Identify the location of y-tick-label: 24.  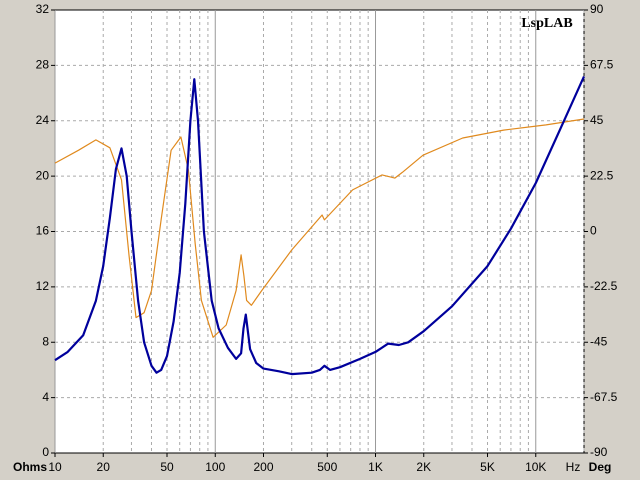
(43, 120).